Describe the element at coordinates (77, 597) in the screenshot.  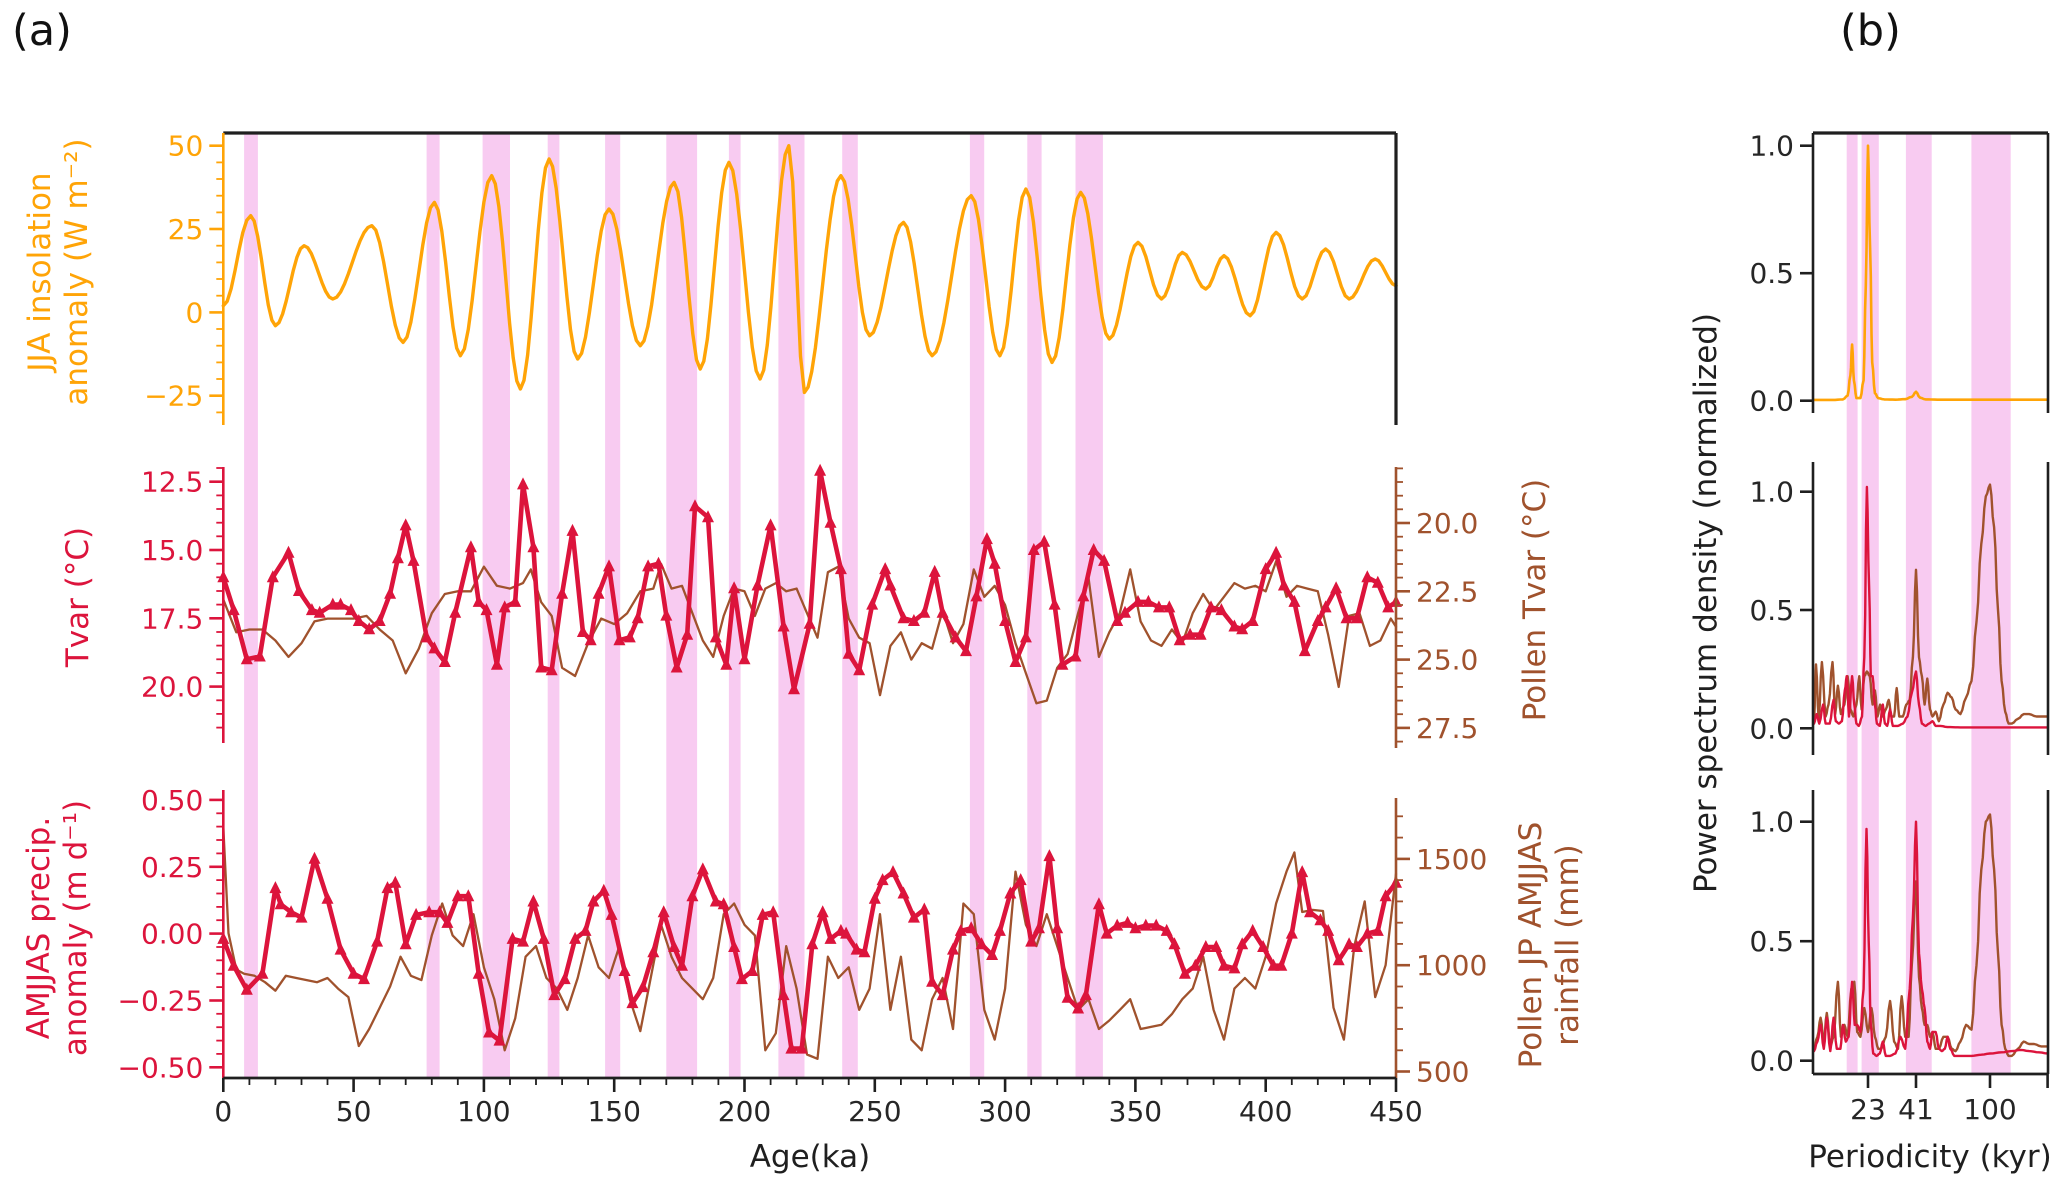
I see `axis-label-tvar: Tvar (°C)` at that location.